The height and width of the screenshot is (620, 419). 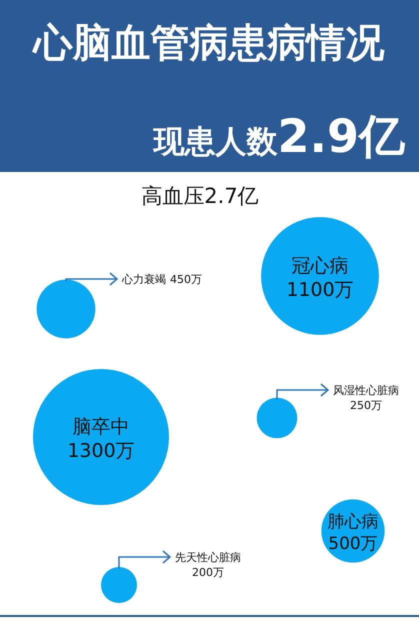 What do you see at coordinates (208, 43) in the screenshot?
I see `text: 心脑血管病患病情况` at bounding box center [208, 43].